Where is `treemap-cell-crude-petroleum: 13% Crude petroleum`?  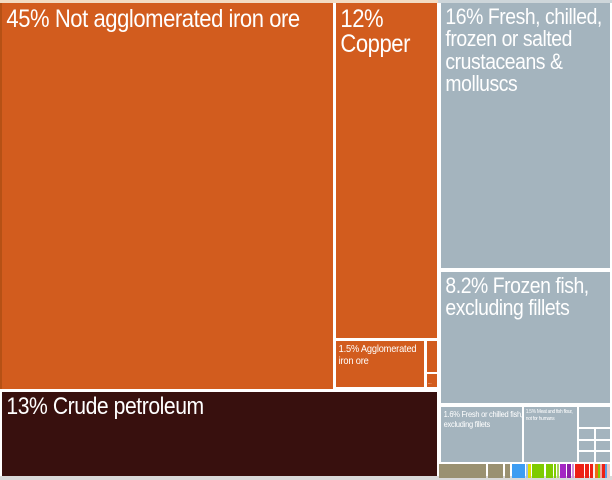 treemap-cell-crude-petroleum: 13% Crude petroleum is located at coordinates (219, 434).